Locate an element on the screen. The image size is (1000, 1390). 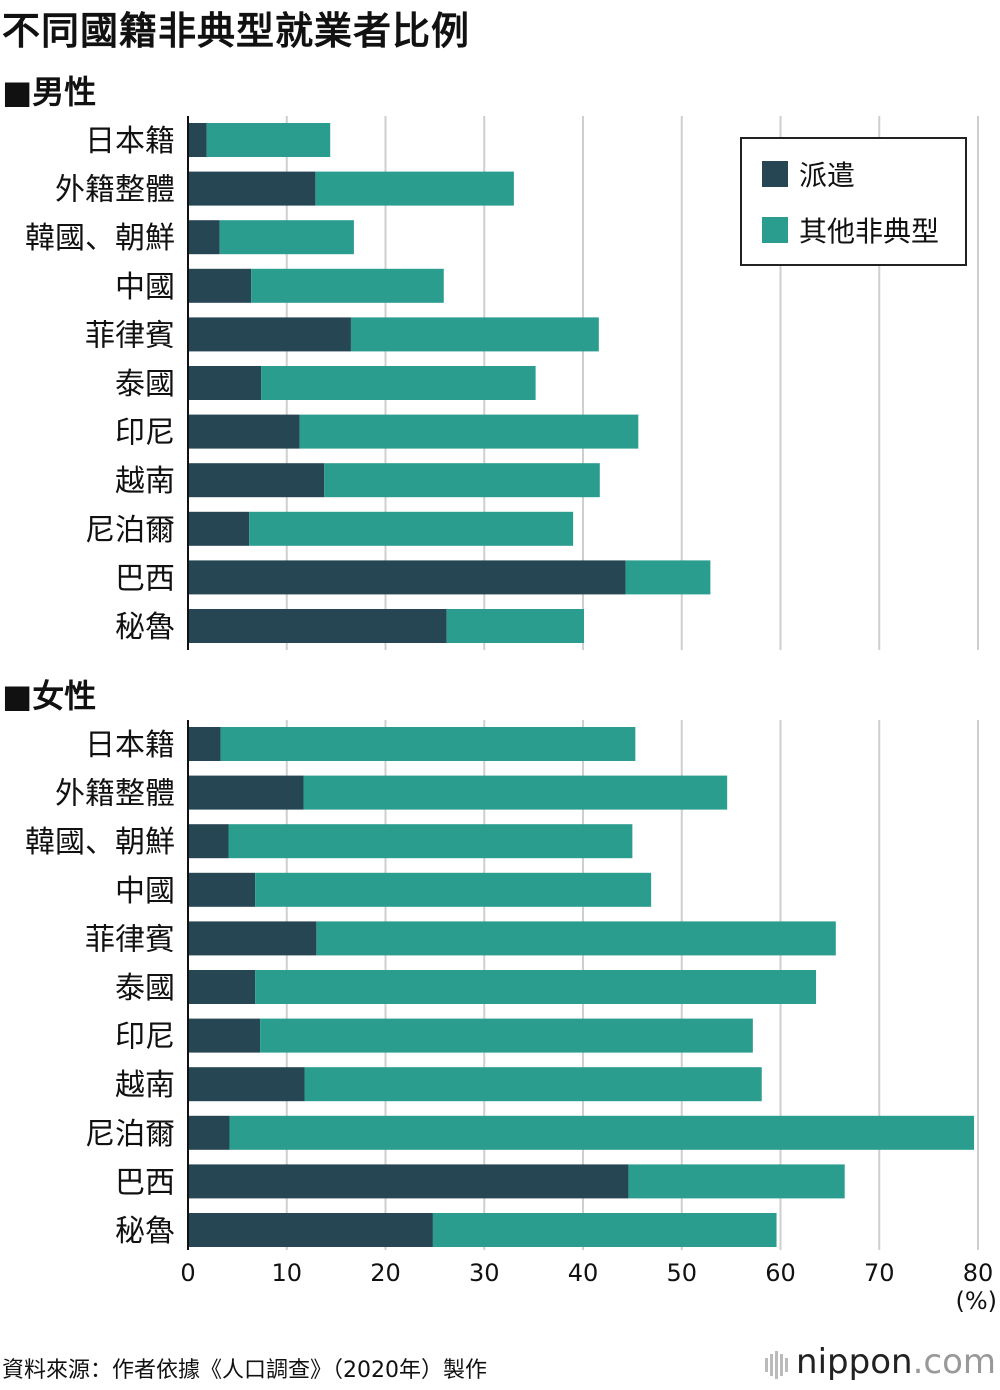
panel-1-category-label: 中國 is located at coordinates (145, 287).